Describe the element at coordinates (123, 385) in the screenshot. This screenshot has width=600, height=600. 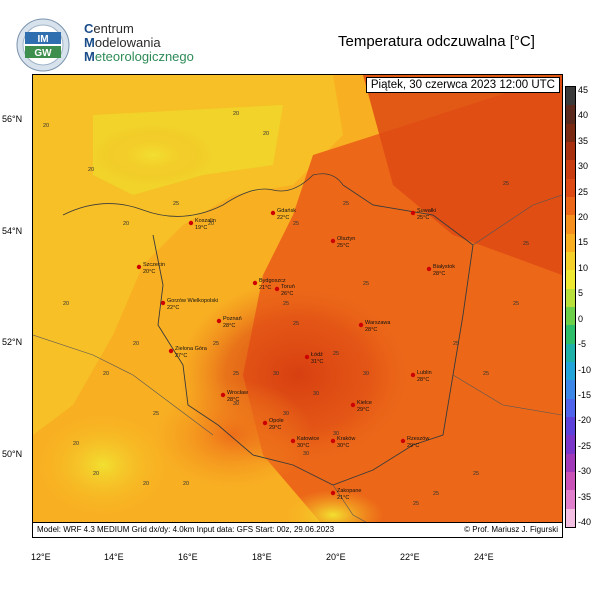
I see `border-west` at that location.